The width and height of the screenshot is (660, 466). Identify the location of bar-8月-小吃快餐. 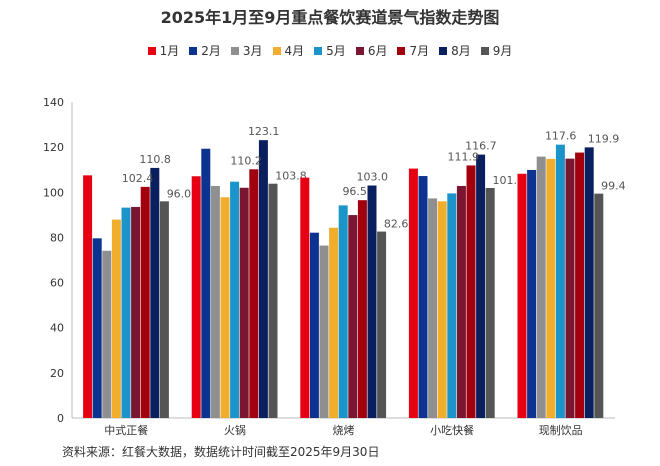
(481, 286).